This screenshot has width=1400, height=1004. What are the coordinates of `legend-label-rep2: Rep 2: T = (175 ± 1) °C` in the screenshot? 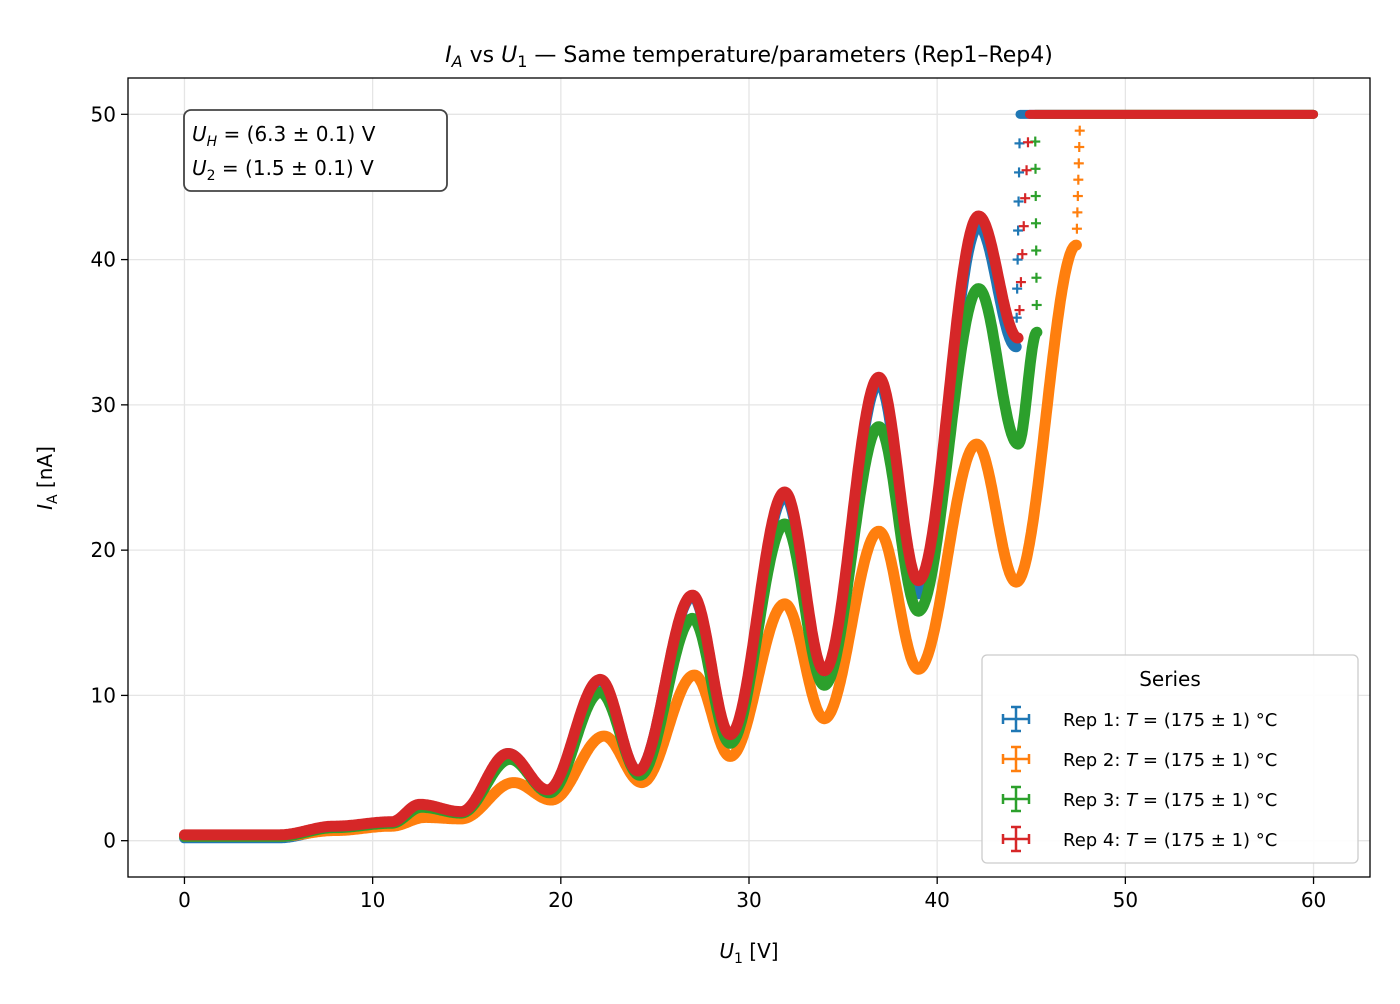 It's located at (1170, 760).